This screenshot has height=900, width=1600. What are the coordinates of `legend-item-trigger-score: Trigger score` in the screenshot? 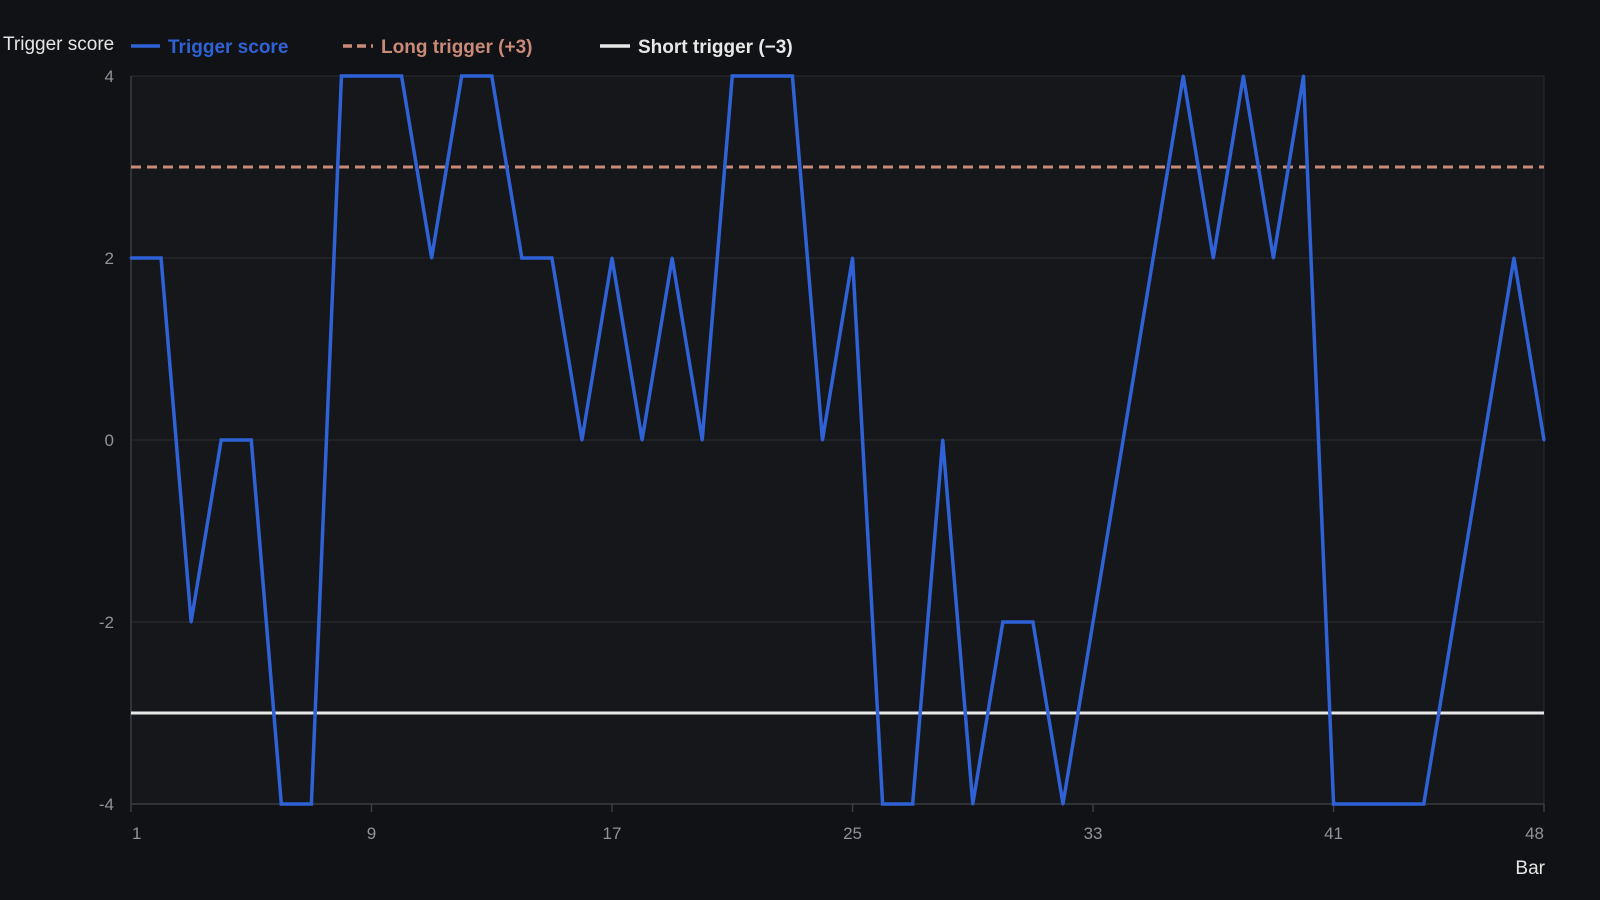 It's located at (209, 47).